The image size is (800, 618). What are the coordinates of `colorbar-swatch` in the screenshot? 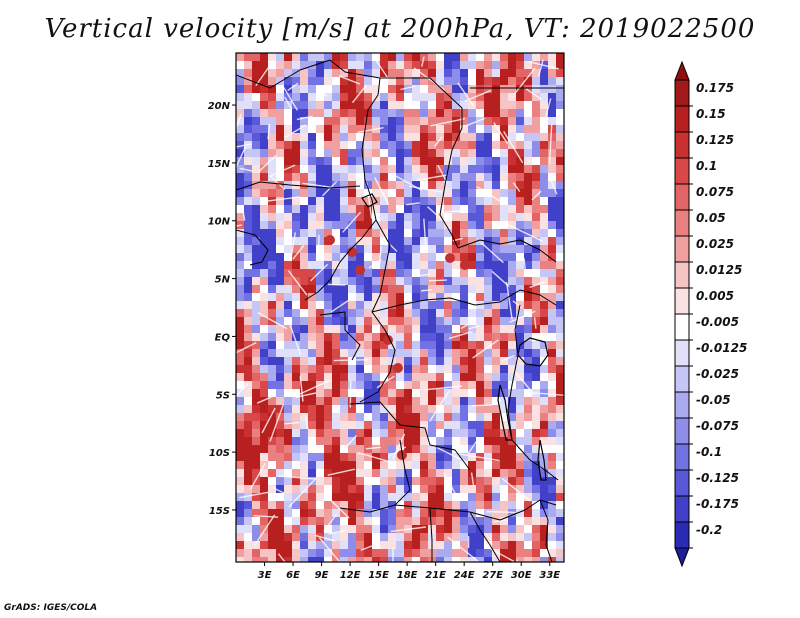 It's located at (682, 171).